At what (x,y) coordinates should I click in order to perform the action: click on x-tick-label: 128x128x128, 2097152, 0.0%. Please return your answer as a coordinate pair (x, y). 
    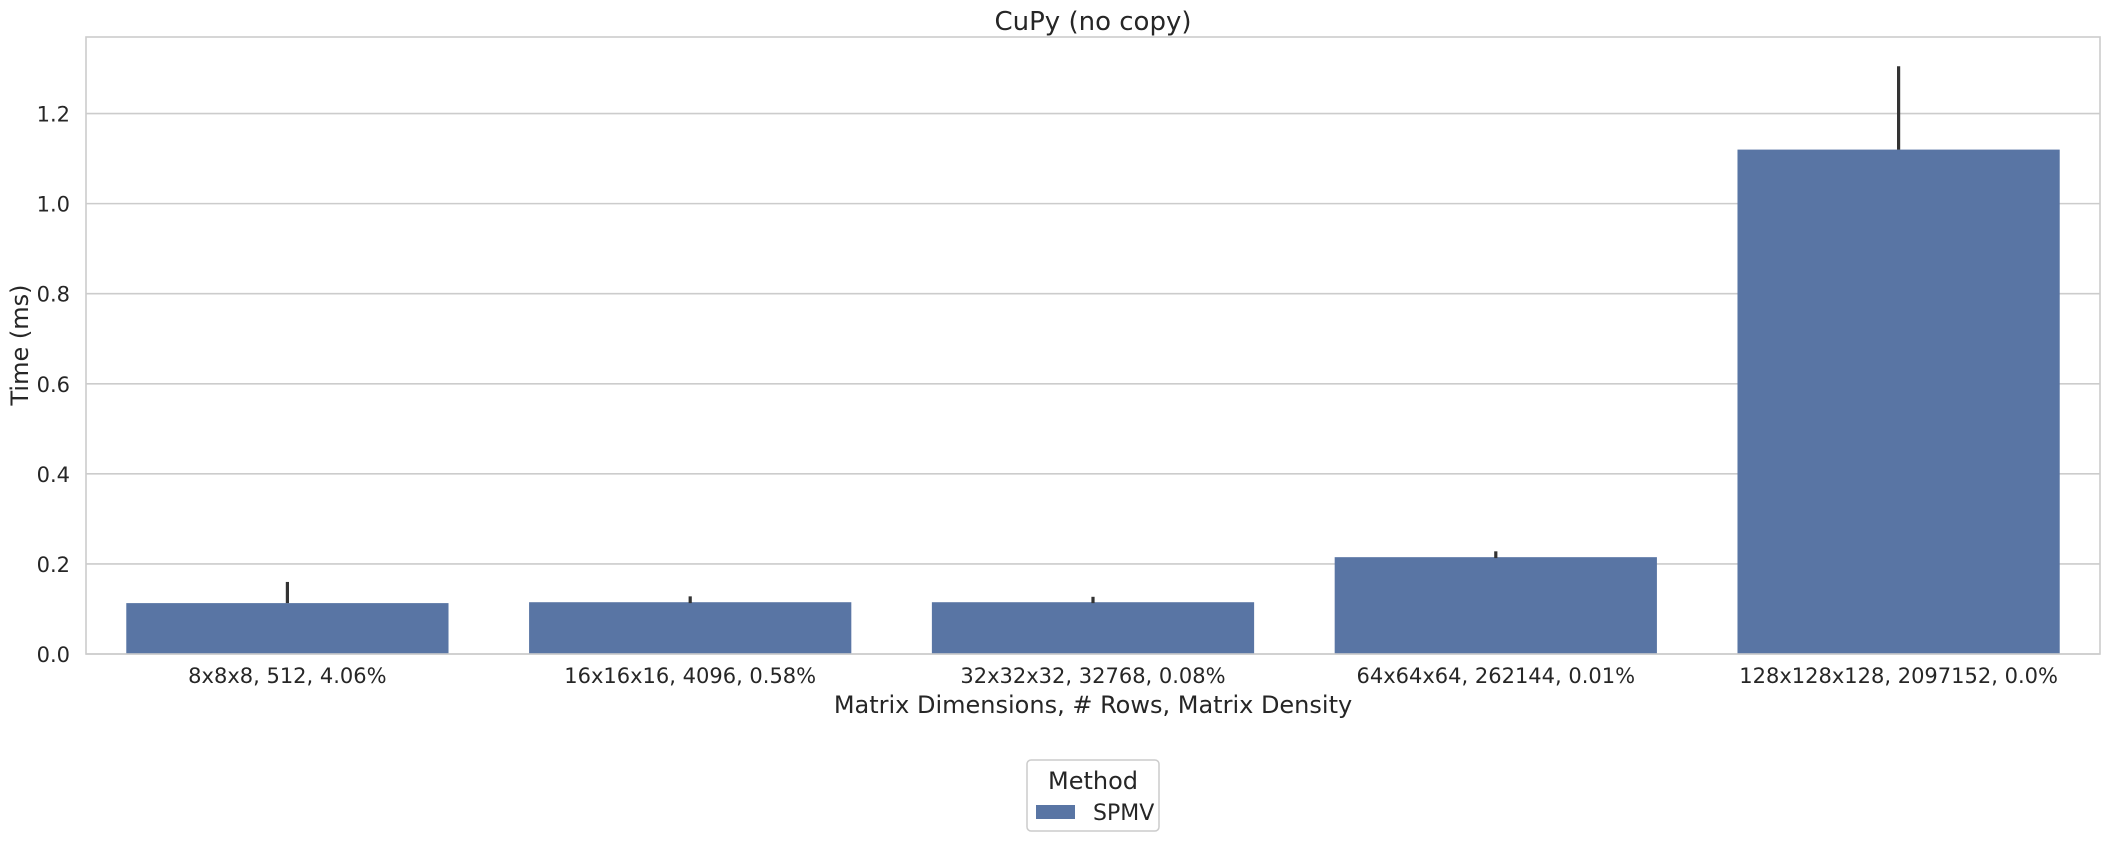
    Looking at the image, I should click on (1898, 676).